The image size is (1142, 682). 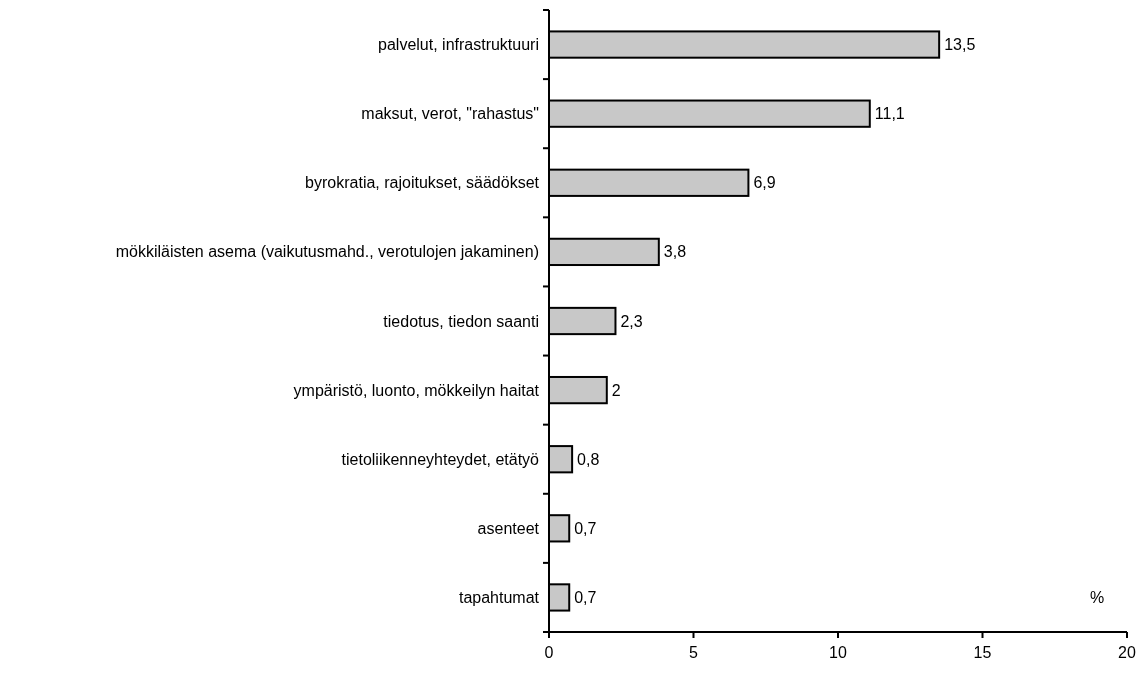 What do you see at coordinates (838, 652) in the screenshot?
I see `x-tick-label: 10` at bounding box center [838, 652].